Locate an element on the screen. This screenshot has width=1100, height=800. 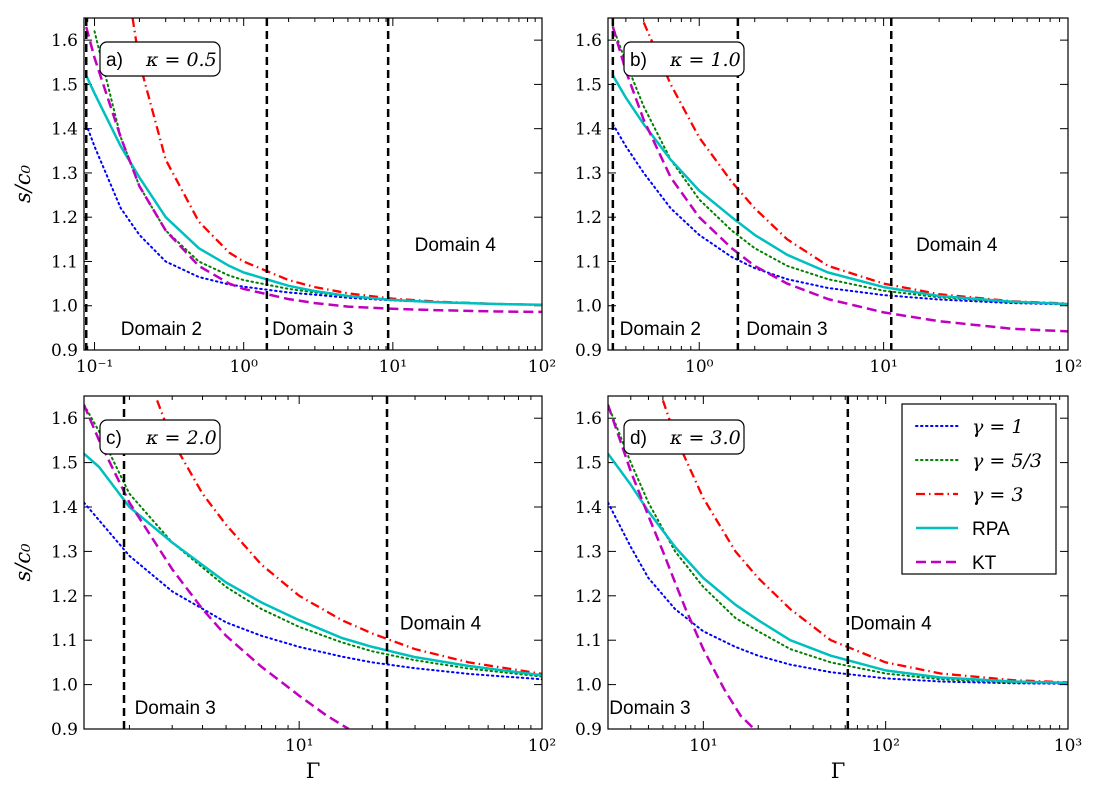
kappa-label: κ = 2.0 is located at coordinates (181, 438).